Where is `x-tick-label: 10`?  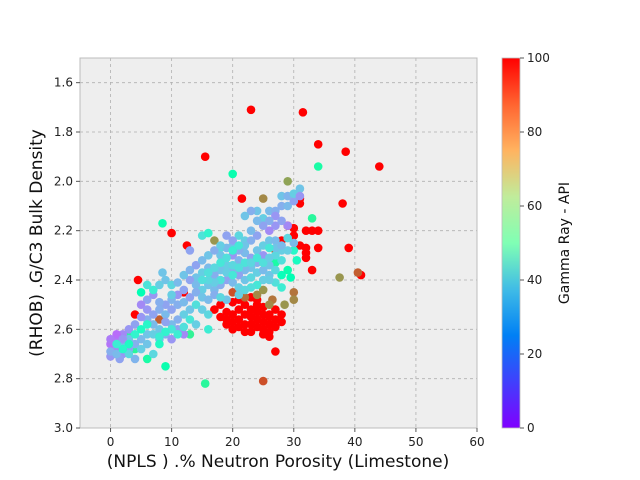 x-tick-label: 10 is located at coordinates (171, 442).